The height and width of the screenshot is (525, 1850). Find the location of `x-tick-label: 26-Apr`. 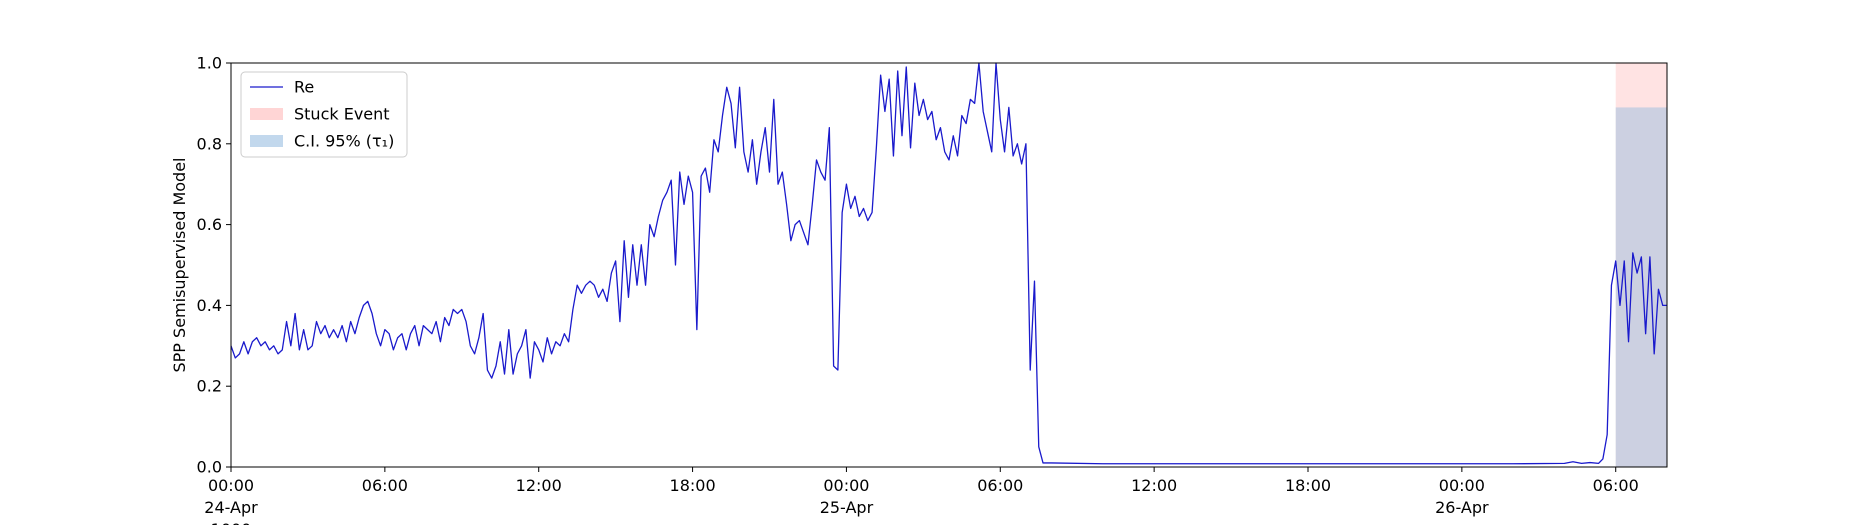

x-tick-label: 26-Apr is located at coordinates (1462, 507).